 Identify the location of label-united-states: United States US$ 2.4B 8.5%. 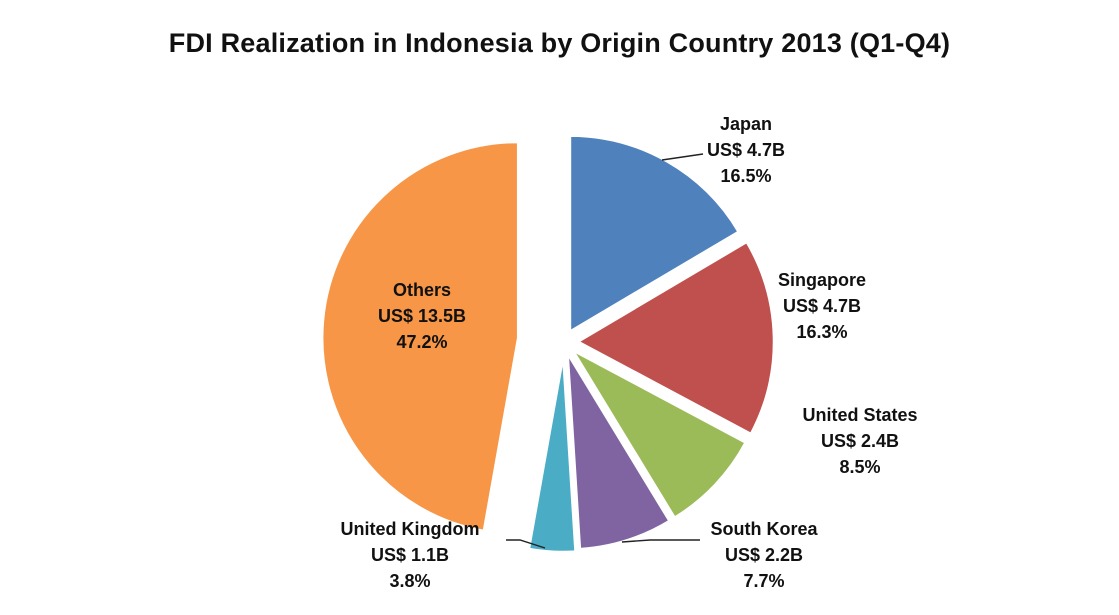
(859, 441).